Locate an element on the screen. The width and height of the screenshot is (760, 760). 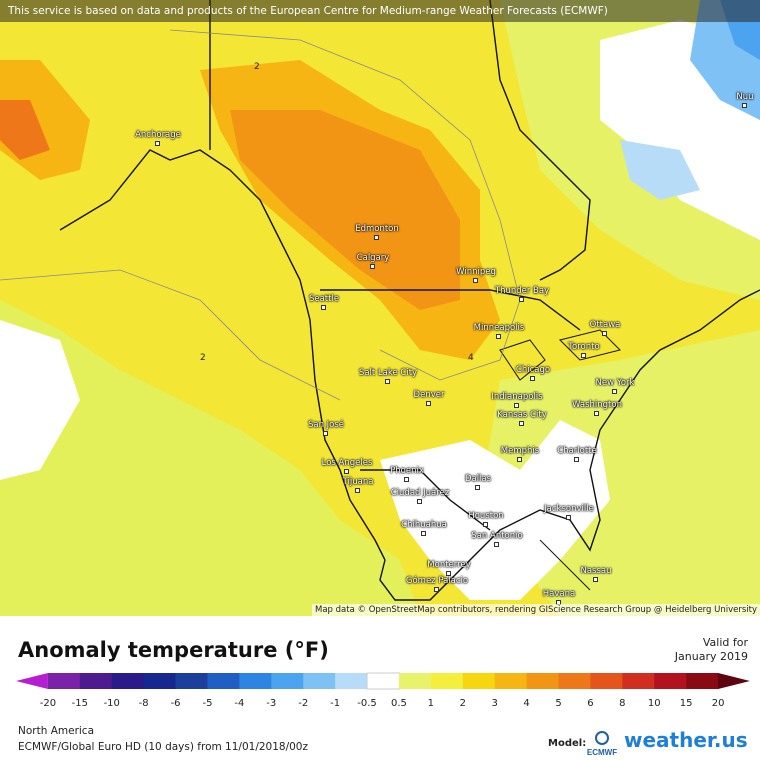
city-label: Salt Lake City is located at coordinates (388, 373).